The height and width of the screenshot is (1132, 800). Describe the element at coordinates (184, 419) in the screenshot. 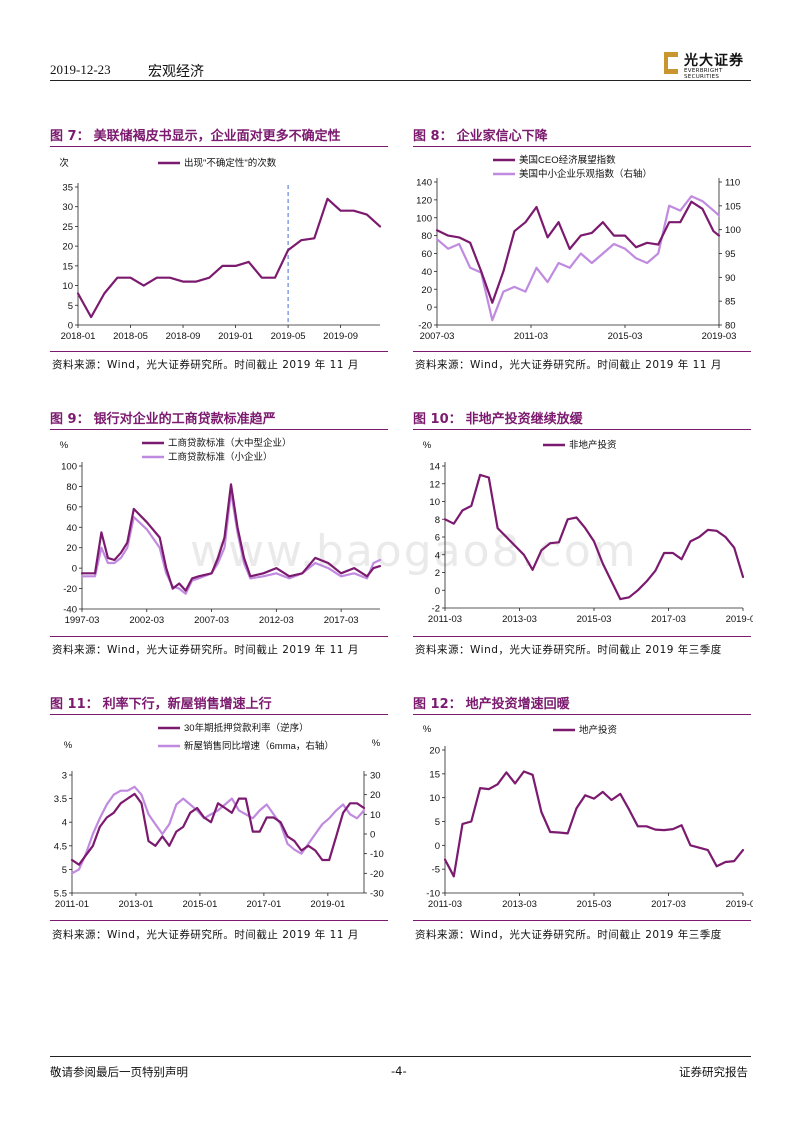

I see `figure-caption: 银行对企业的工商贷款标准趋严` at that location.